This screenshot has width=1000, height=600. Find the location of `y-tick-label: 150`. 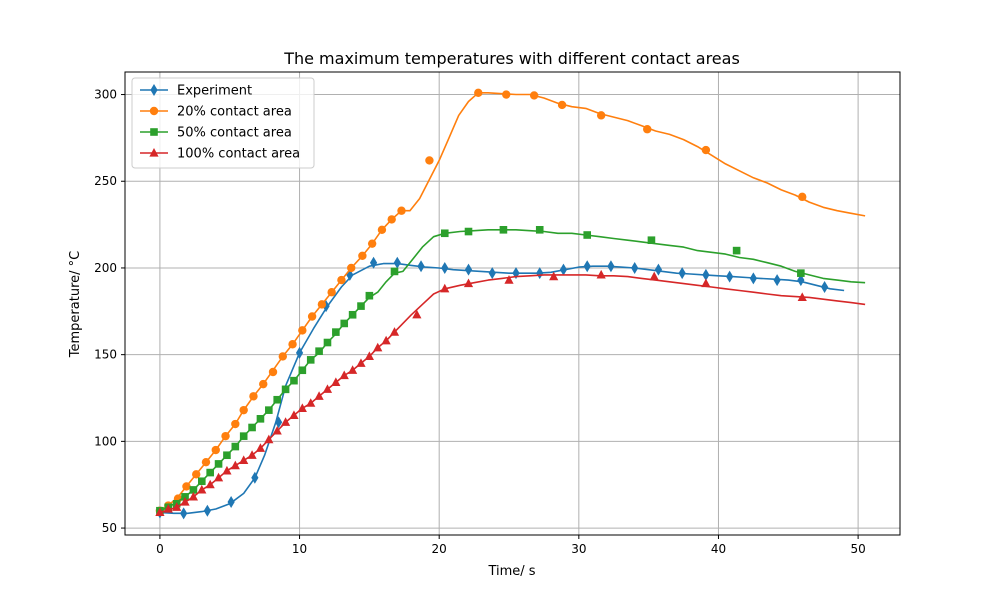

y-tick-label: 150 is located at coordinates (105, 355).